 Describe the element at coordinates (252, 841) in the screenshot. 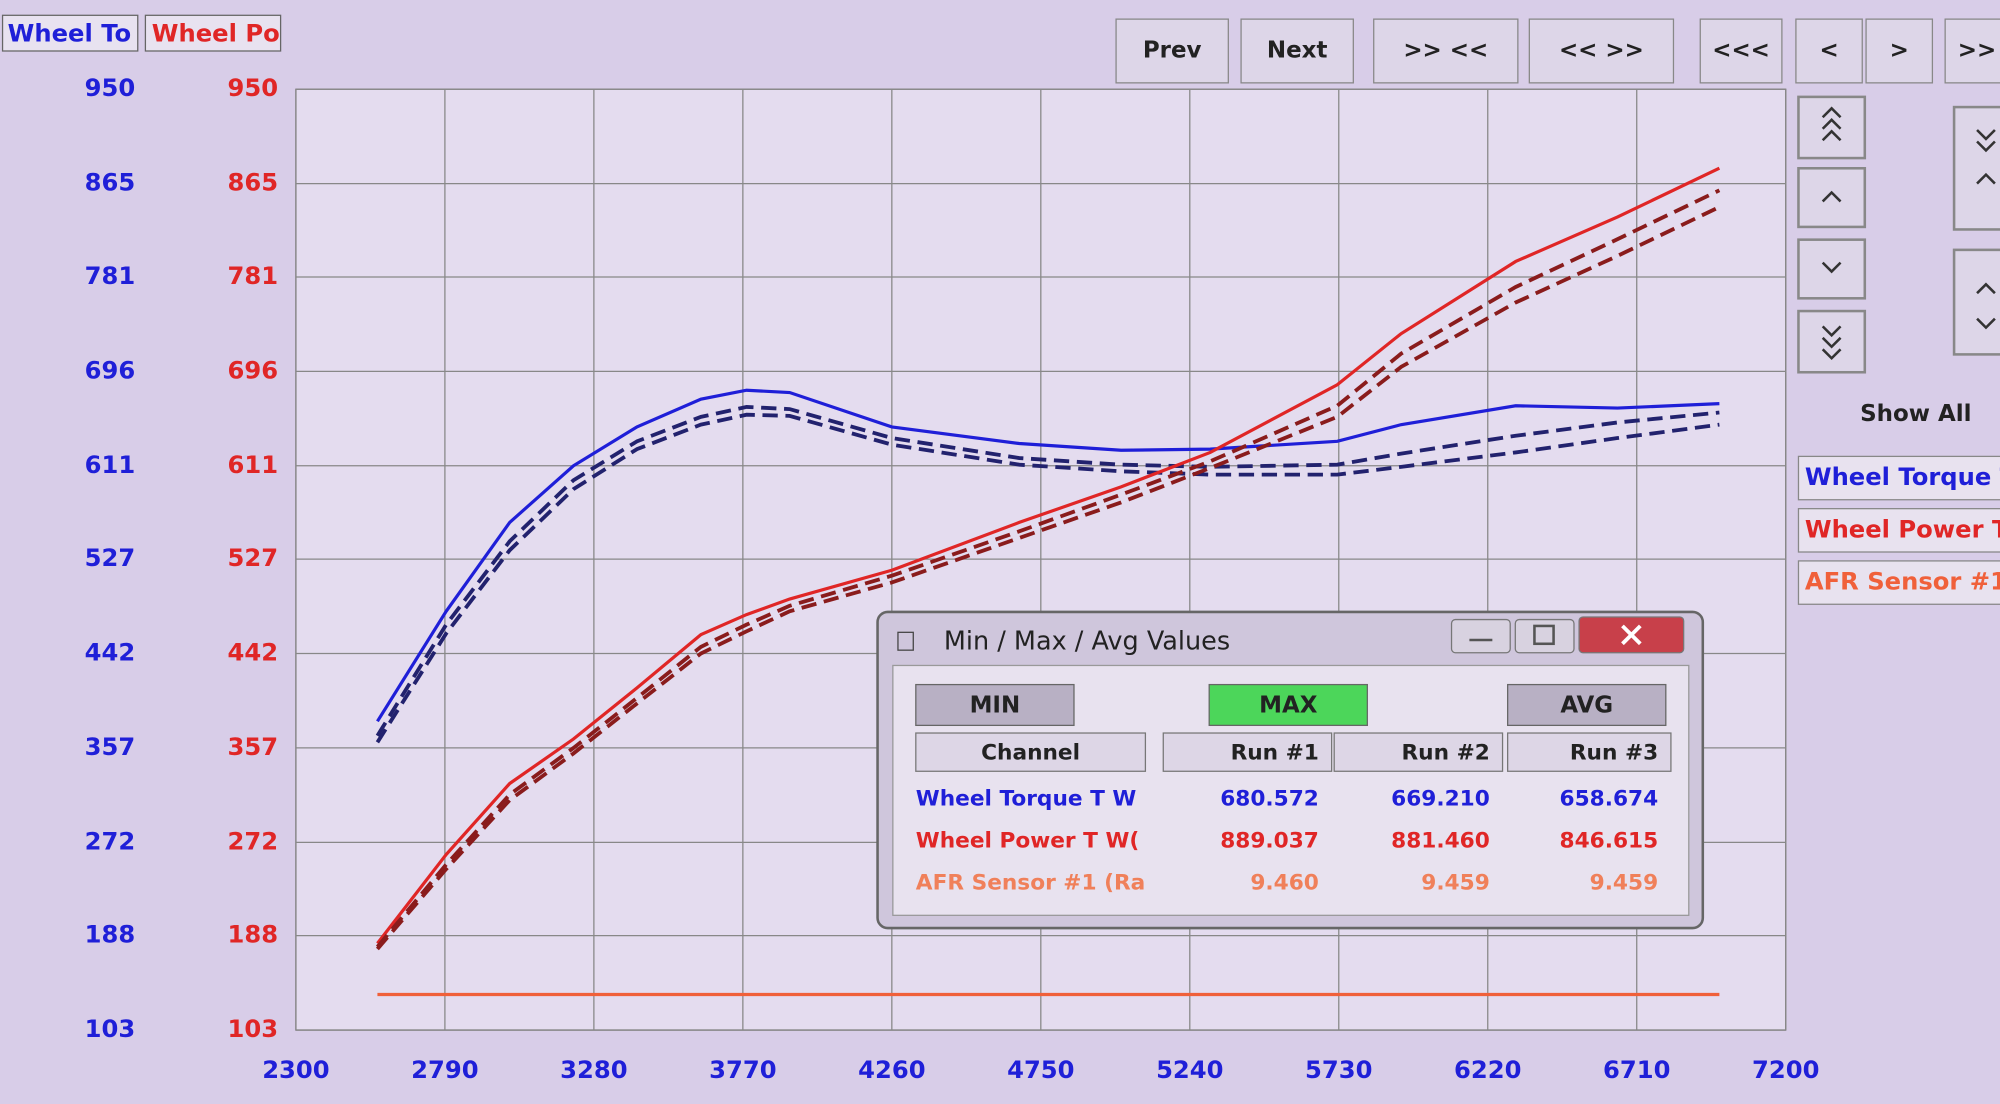

I see `y2-tick-label: 272` at that location.